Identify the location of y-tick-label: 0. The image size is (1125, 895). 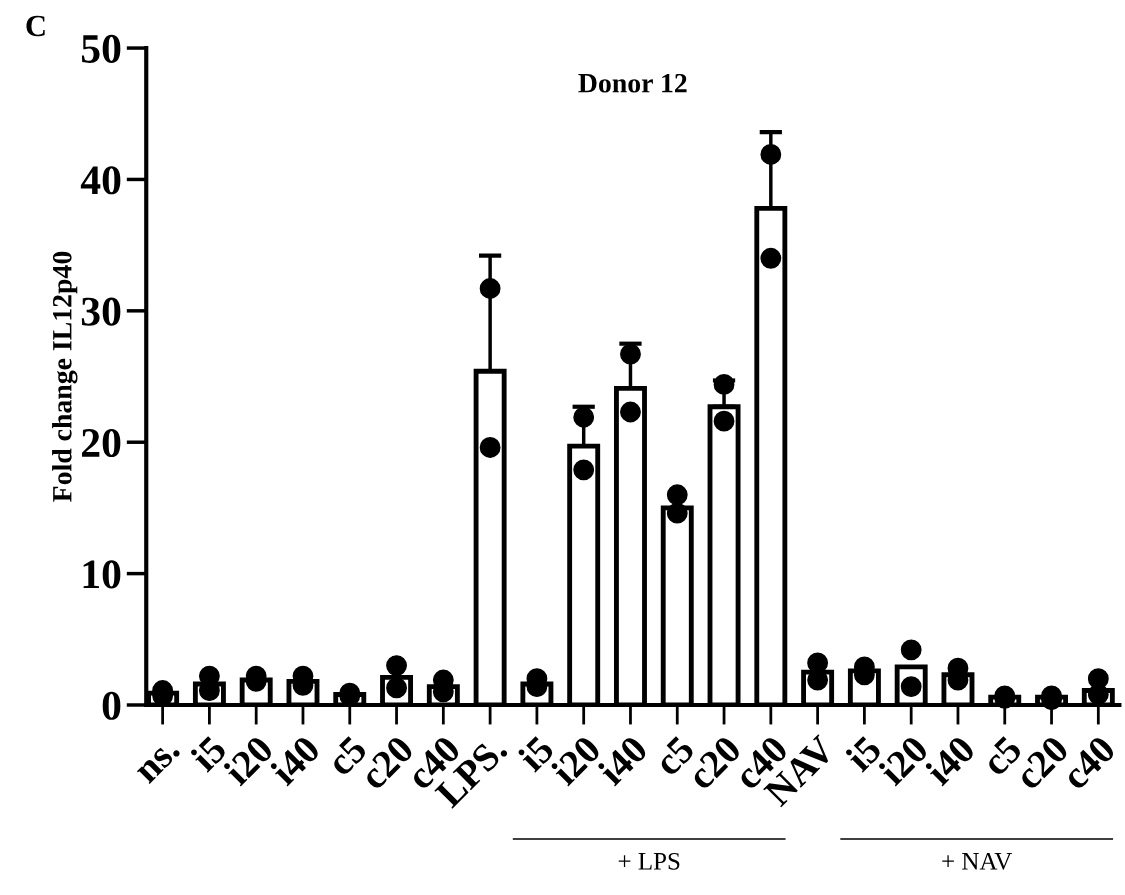
(111, 705).